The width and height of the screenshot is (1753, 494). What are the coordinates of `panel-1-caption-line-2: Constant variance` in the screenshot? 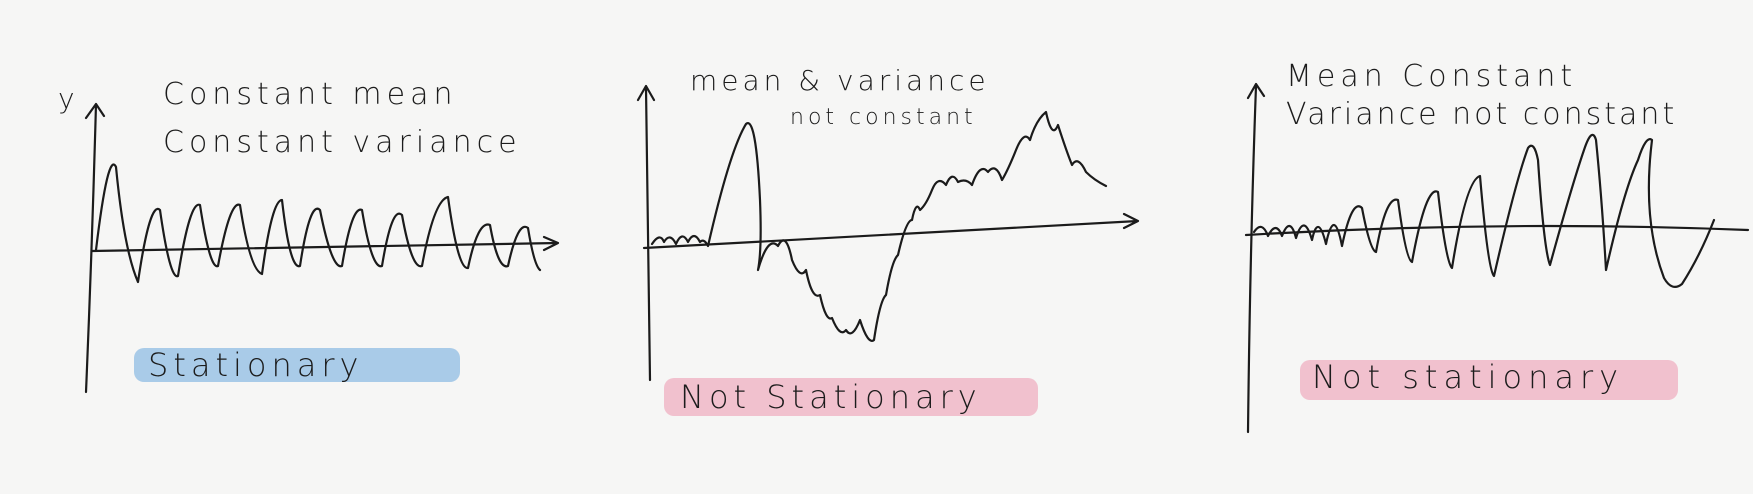 It's located at (342, 142).